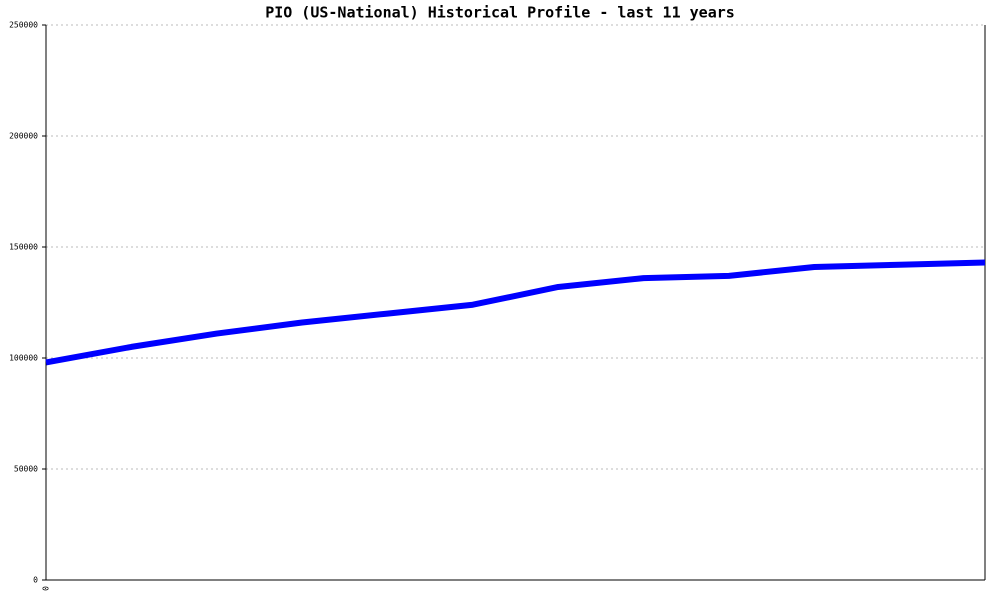  What do you see at coordinates (23, 358) in the screenshot?
I see `y-tick-label: 100000` at bounding box center [23, 358].